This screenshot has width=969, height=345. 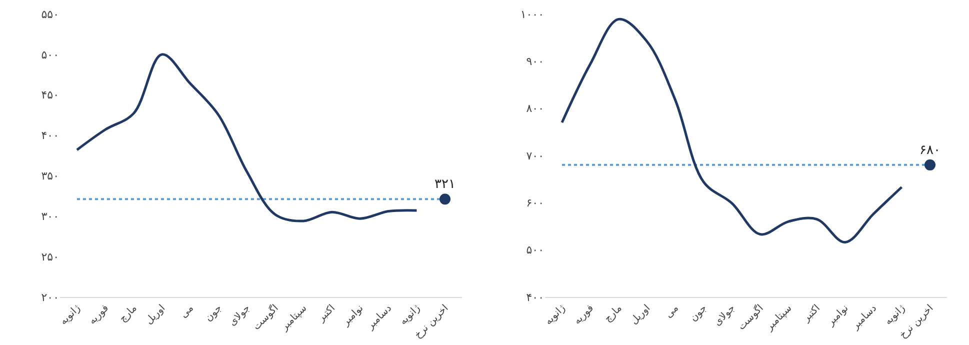 What do you see at coordinates (535, 203) in the screenshot?
I see `y-tick-label: ۶۰۰` at bounding box center [535, 203].